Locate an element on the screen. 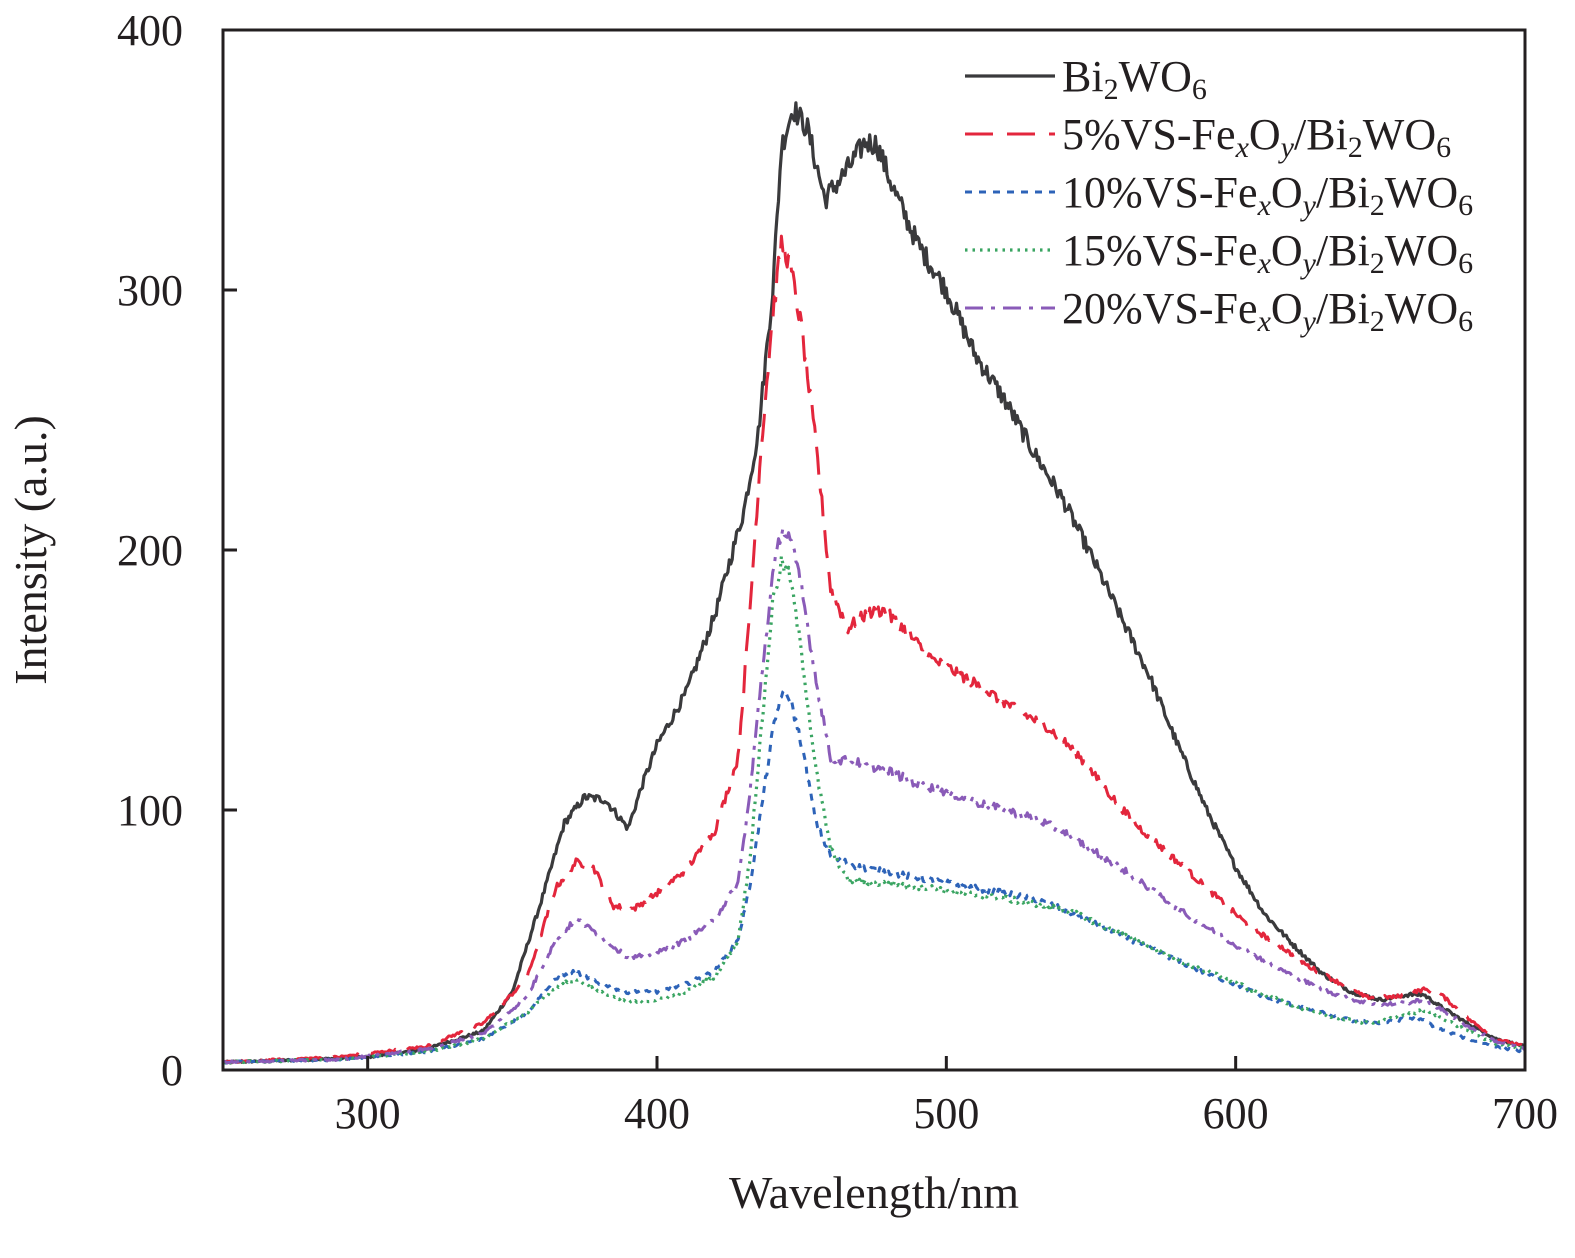 Image resolution: width=1575 pixels, height=1258 pixels. x-tick-label: 400 is located at coordinates (657, 1113).